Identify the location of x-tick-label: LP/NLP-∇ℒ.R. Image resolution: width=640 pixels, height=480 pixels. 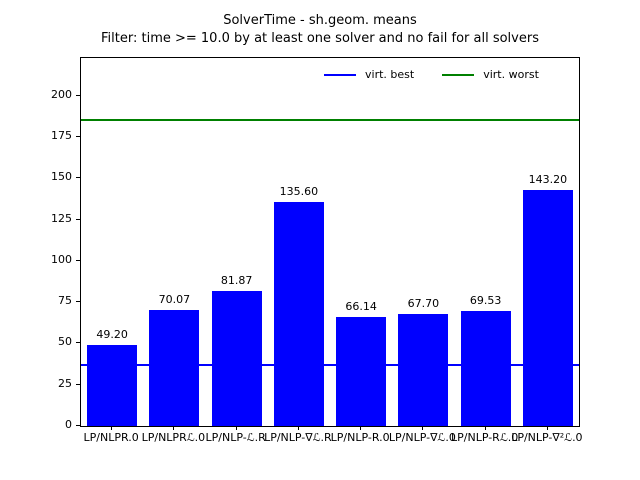
(298, 437).